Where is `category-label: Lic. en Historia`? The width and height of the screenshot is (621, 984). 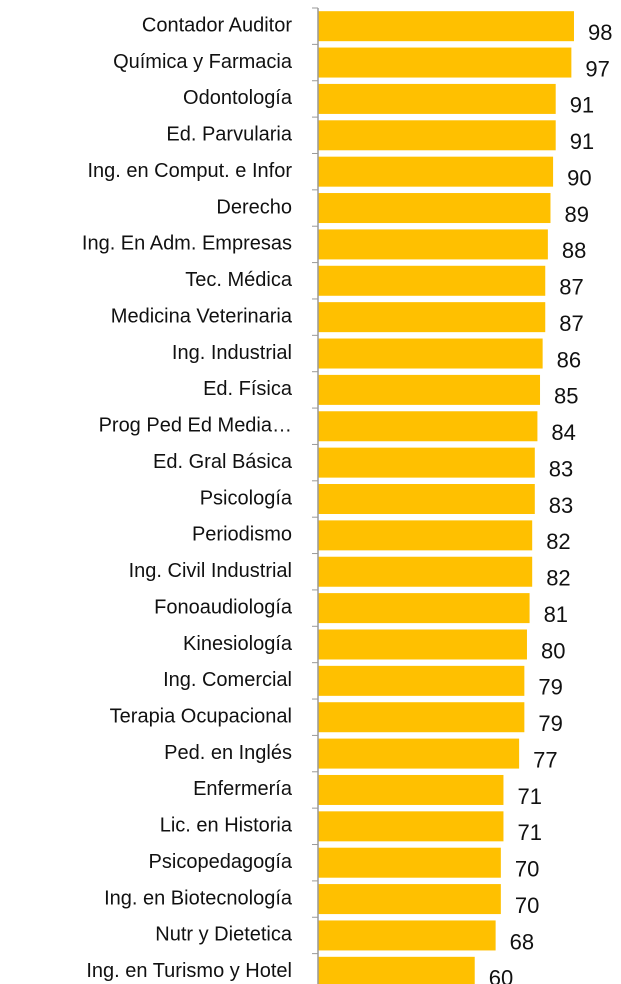 category-label: Lic. en Historia is located at coordinates (226, 826).